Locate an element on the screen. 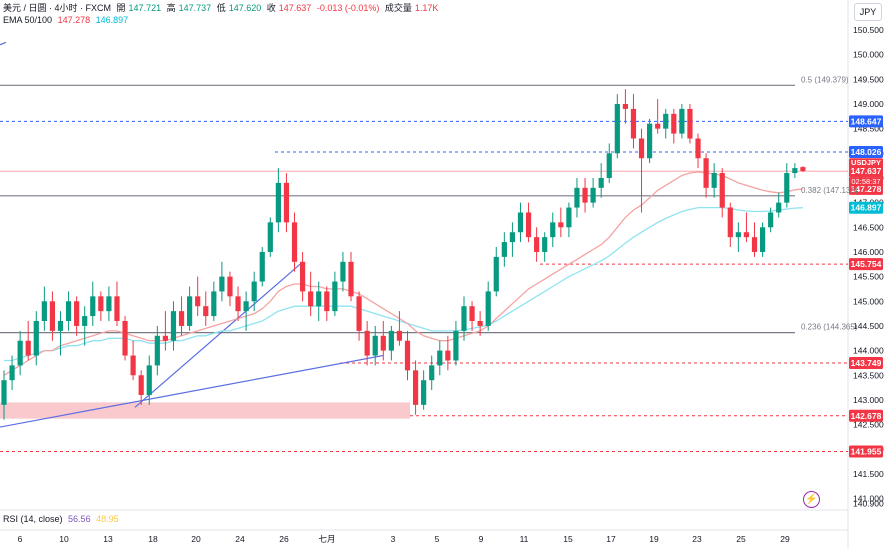 This screenshot has height=549, width=886. symbol-title: 美元 / 日圆 · 4小时 · FXCM is located at coordinates (57, 8).